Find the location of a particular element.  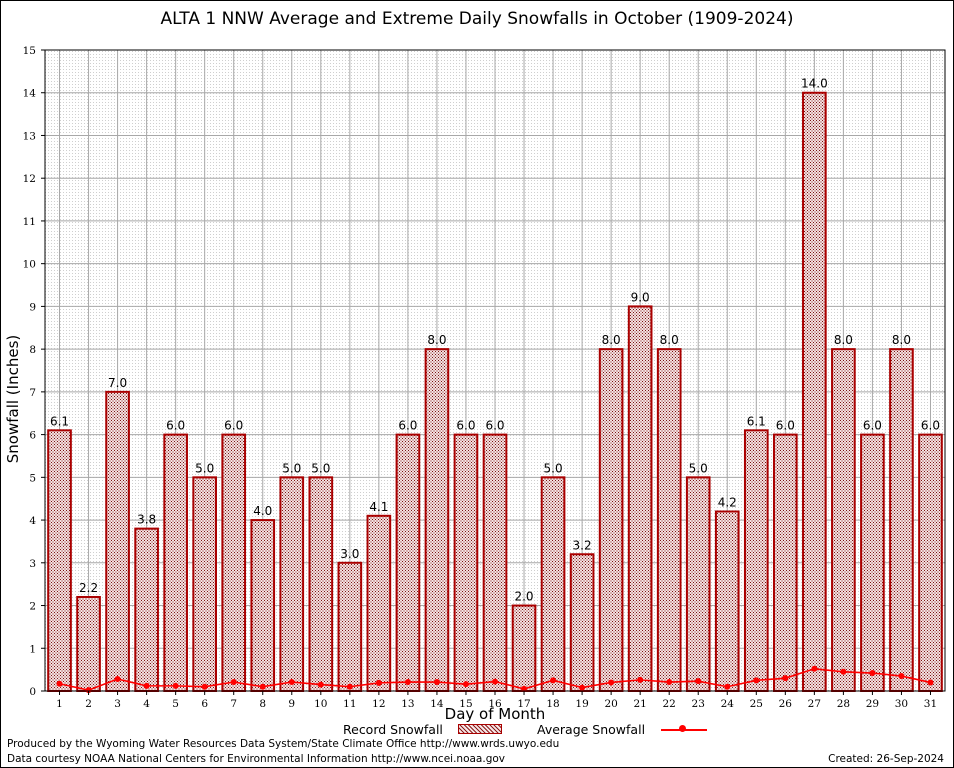

y-tick-label: 11 is located at coordinates (29, 222).